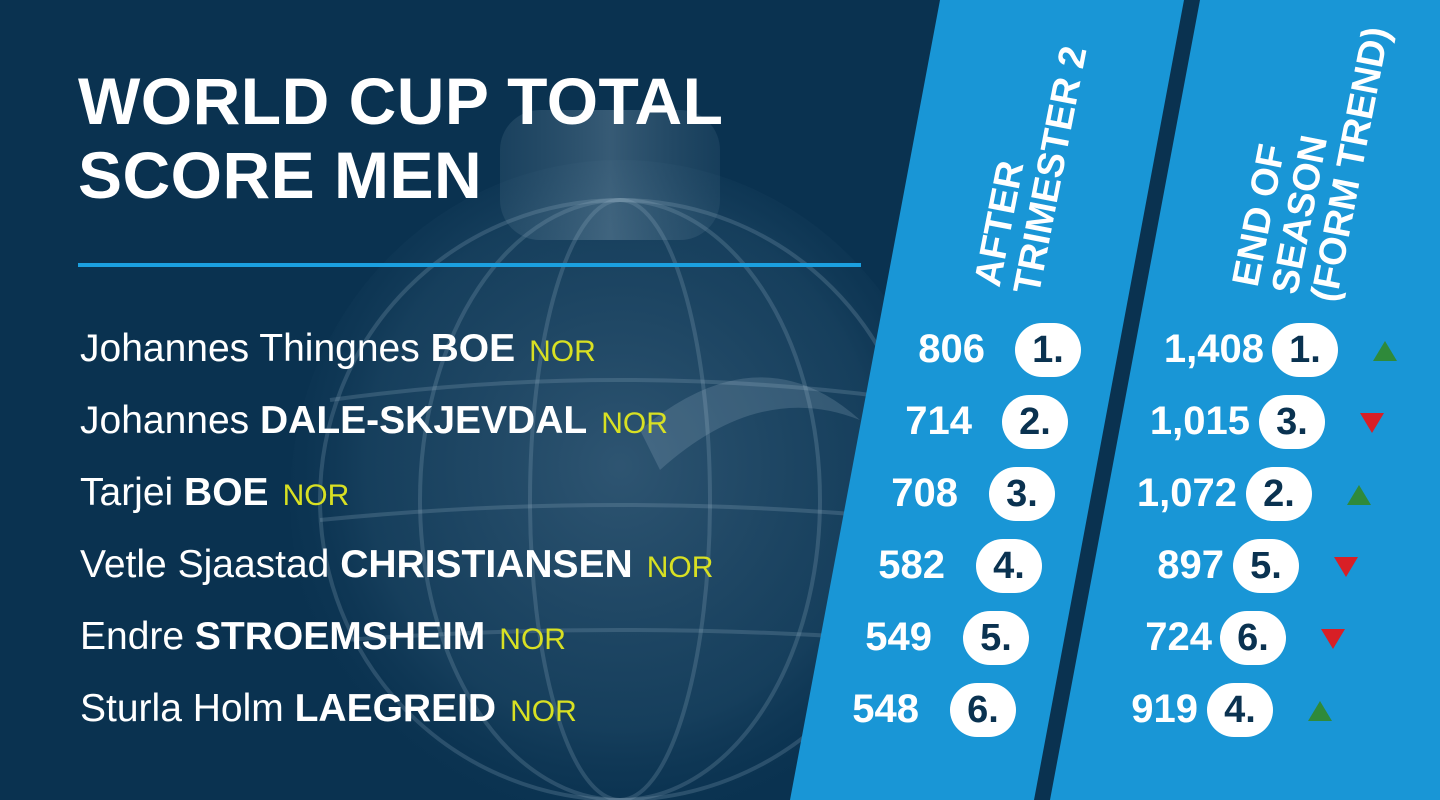  Describe the element at coordinates (401, 101) in the screenshot. I see `title-line-1: WORLD CUP TOTAL` at that location.